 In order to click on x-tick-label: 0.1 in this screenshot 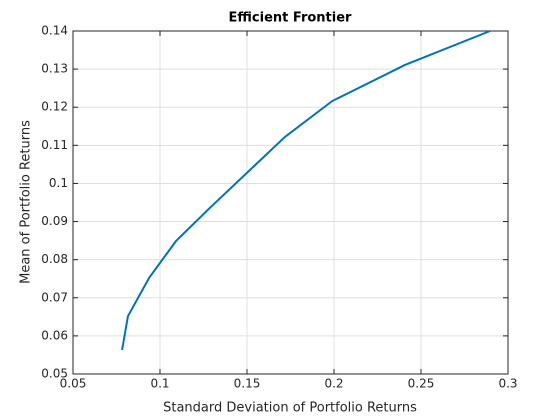, I will do `click(159, 384)`.